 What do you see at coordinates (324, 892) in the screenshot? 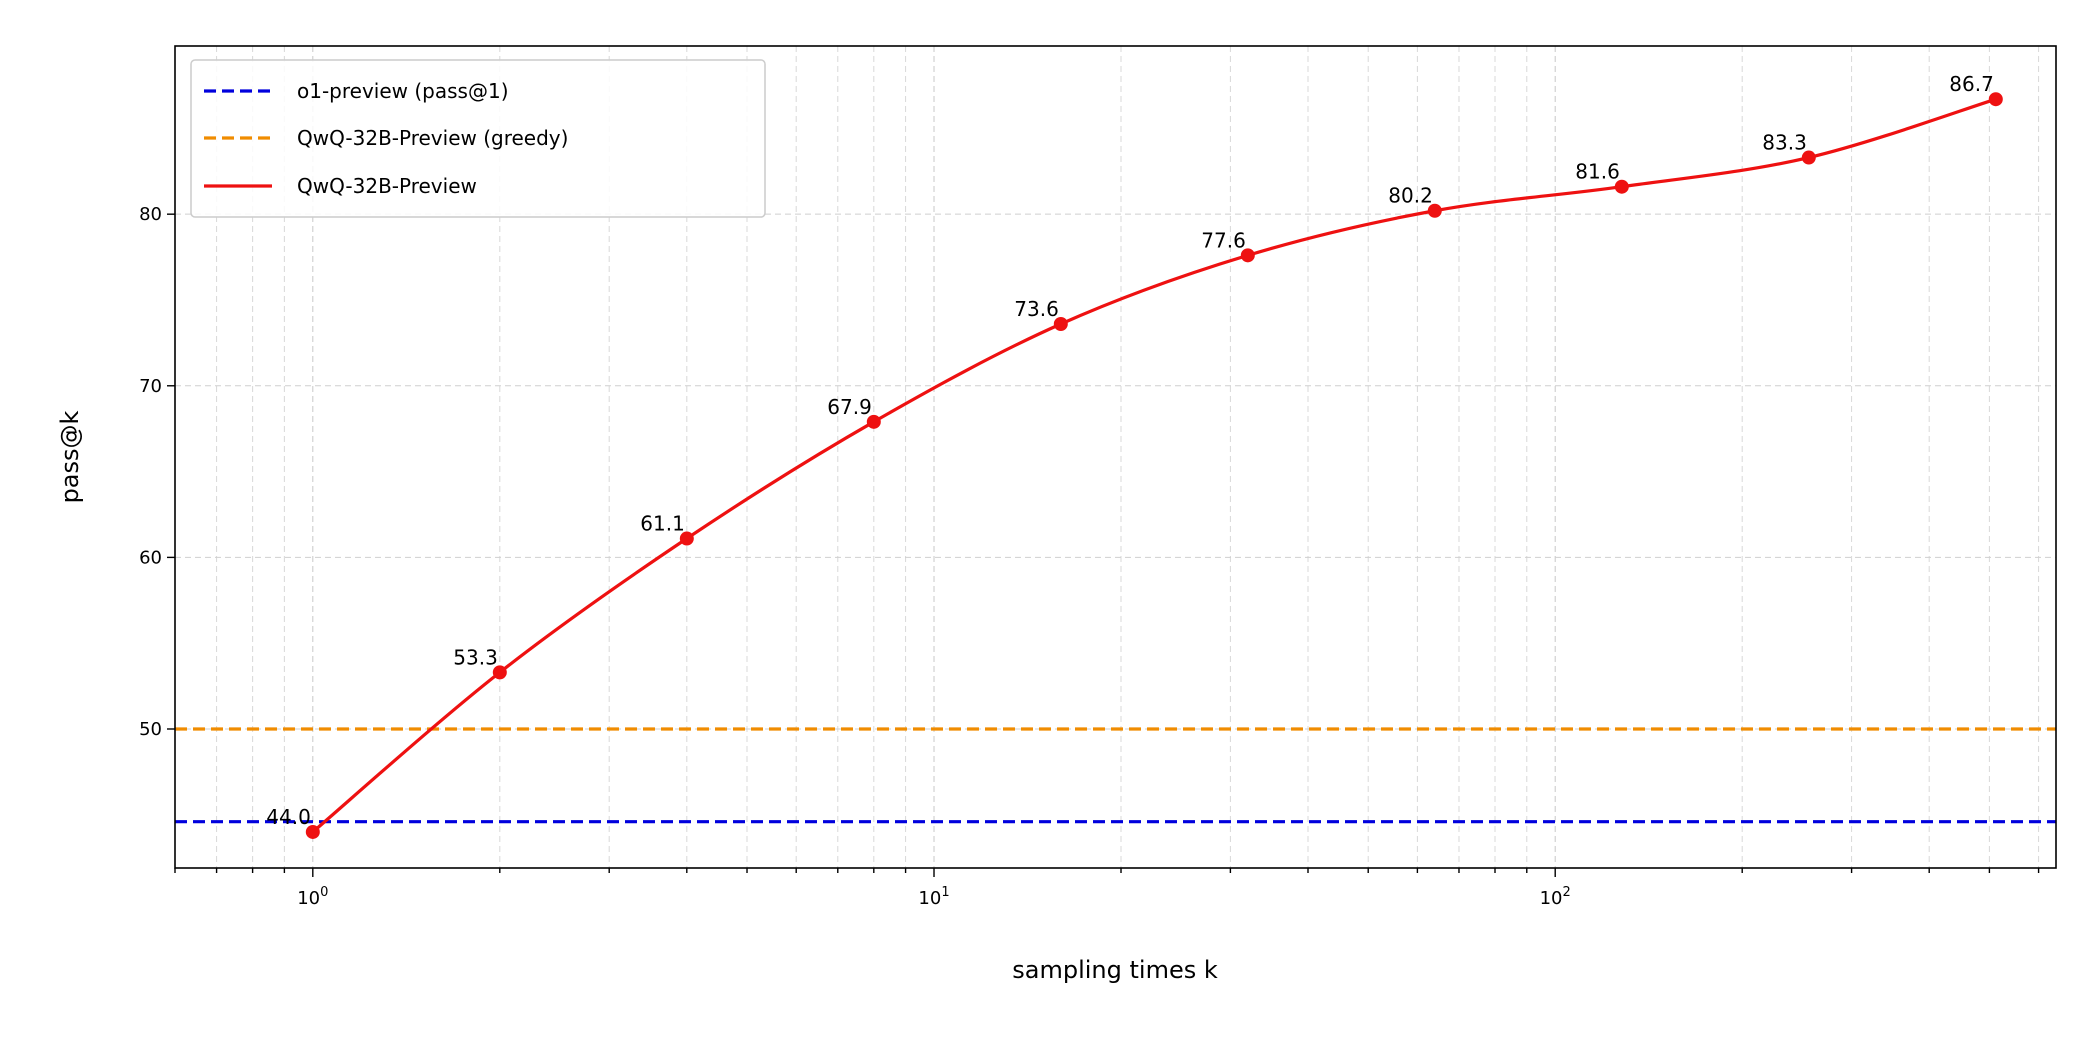
I see `tick-exponent: 0` at bounding box center [324, 892].